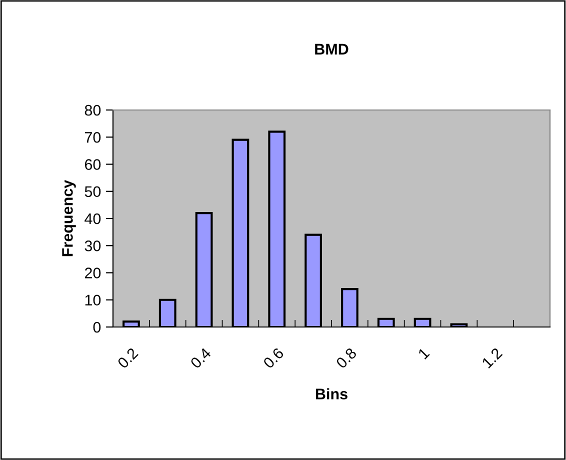  I want to click on x-tick-label: 0.6, so click(273, 358).